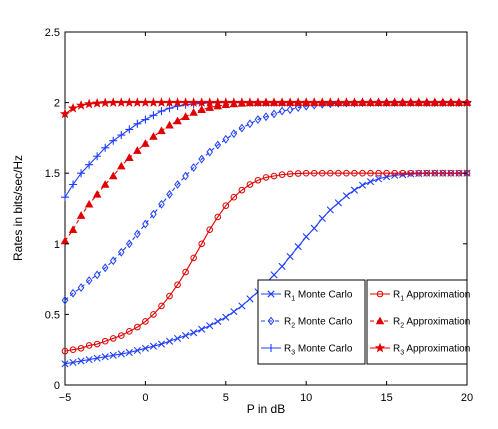 This screenshot has width=498, height=429. What do you see at coordinates (380, 294) in the screenshot?
I see `legend-marker-r1-approximation` at bounding box center [380, 294].